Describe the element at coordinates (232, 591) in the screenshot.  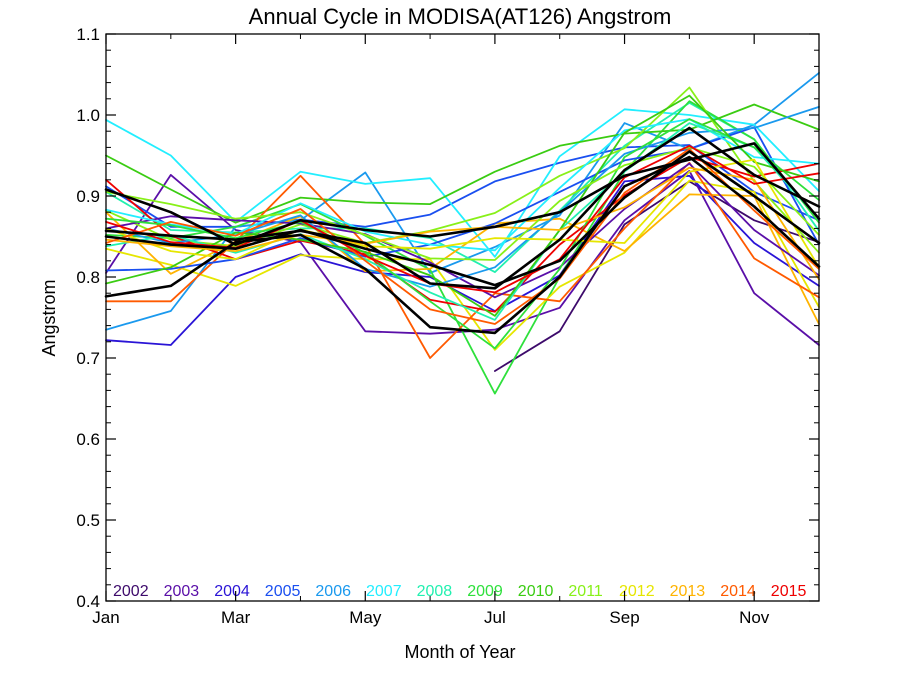
I see `legend-item-2004: 2004` at that location.